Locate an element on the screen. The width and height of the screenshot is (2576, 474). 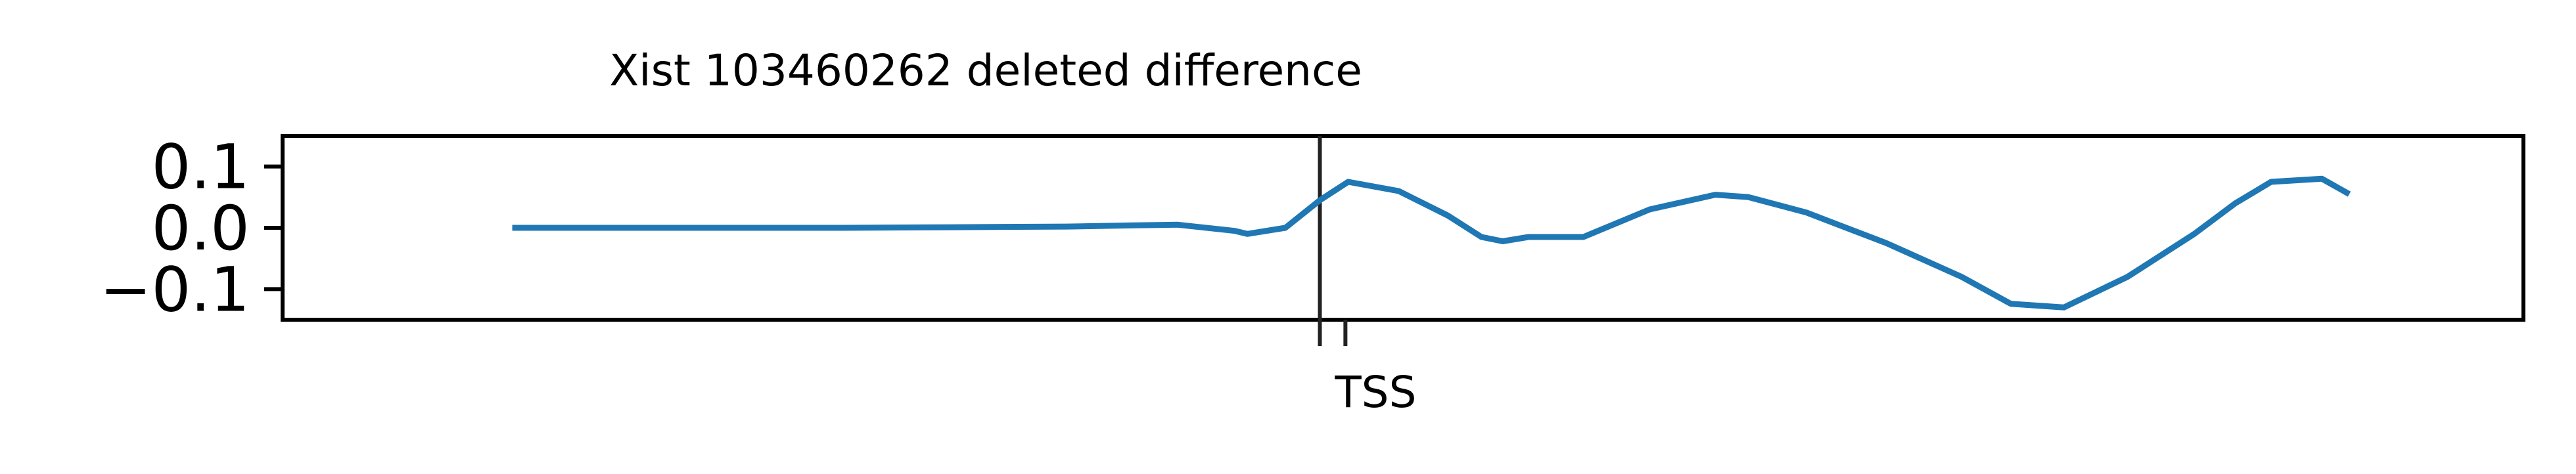
y-tick-label: 0.0 is located at coordinates (201, 229).